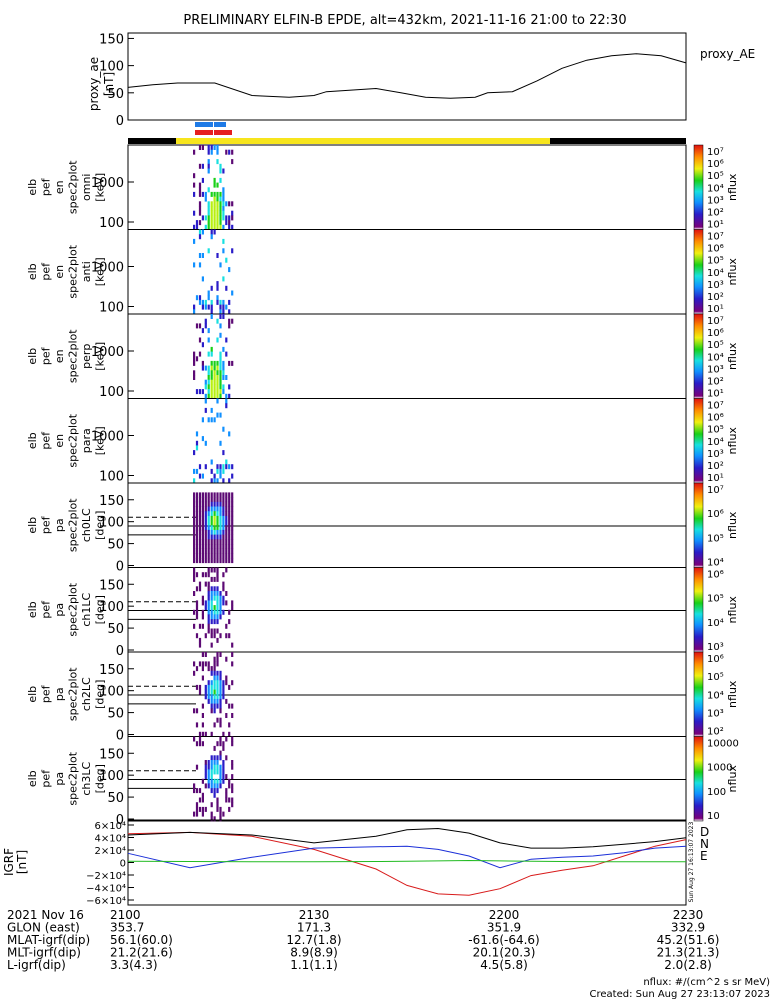 This screenshot has height=1000, width=775. What do you see at coordinates (406, 861) in the screenshot?
I see `igrf-line-E` at bounding box center [406, 861].